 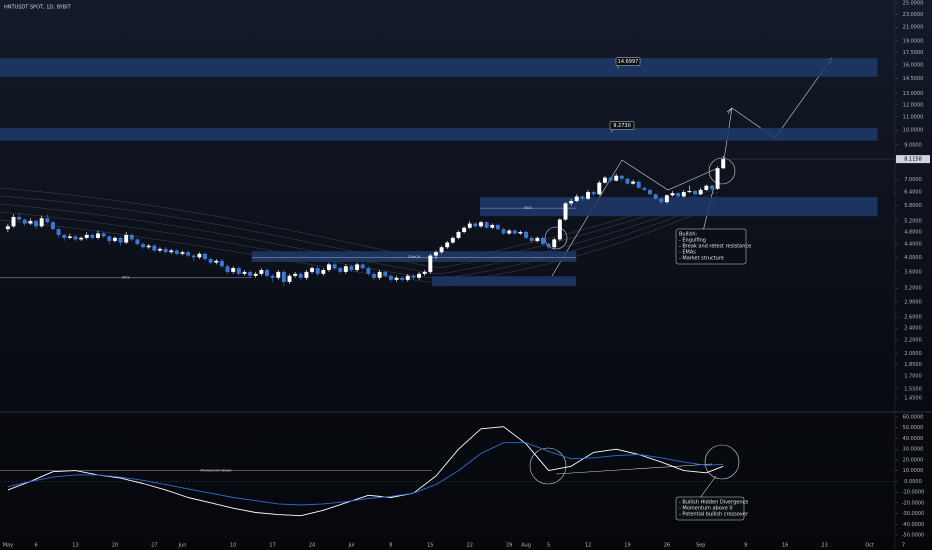 What do you see at coordinates (913, 354) in the screenshot?
I see `y-tick-label: 2.0000` at bounding box center [913, 354].